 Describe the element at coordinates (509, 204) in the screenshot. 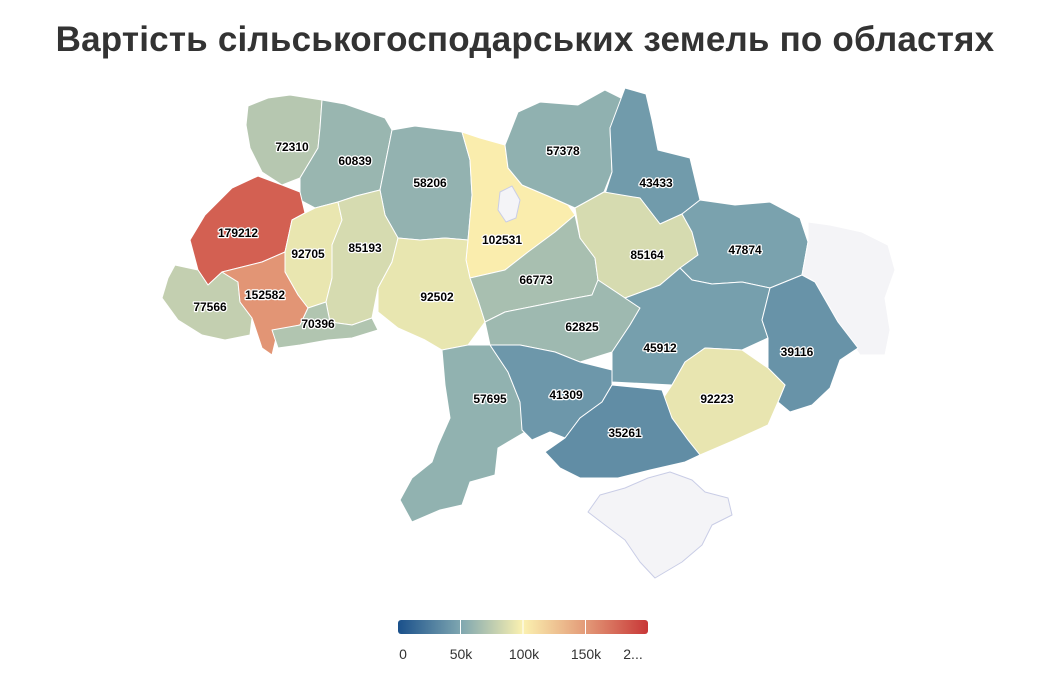

I see `region-kyiv-city` at that location.